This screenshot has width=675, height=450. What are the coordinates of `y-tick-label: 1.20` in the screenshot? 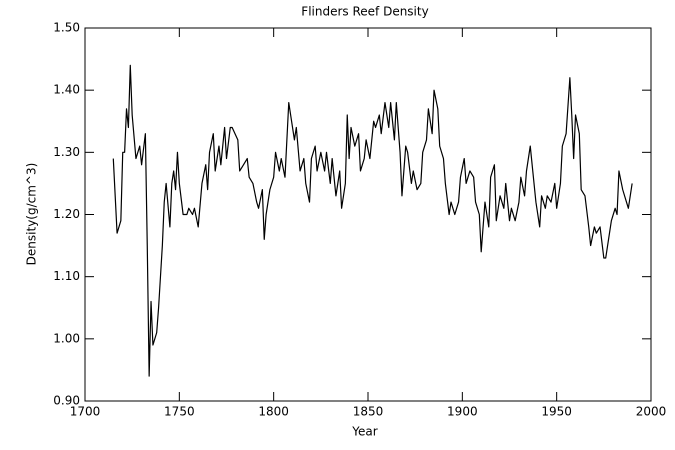 It's located at (66, 214).